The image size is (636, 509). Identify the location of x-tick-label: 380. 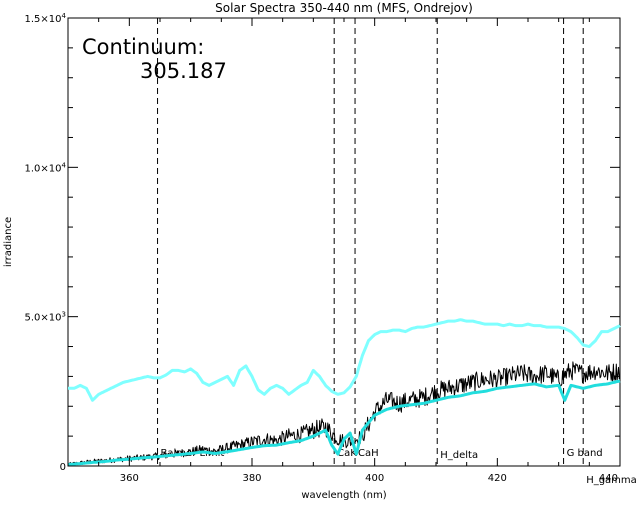
(251, 478).